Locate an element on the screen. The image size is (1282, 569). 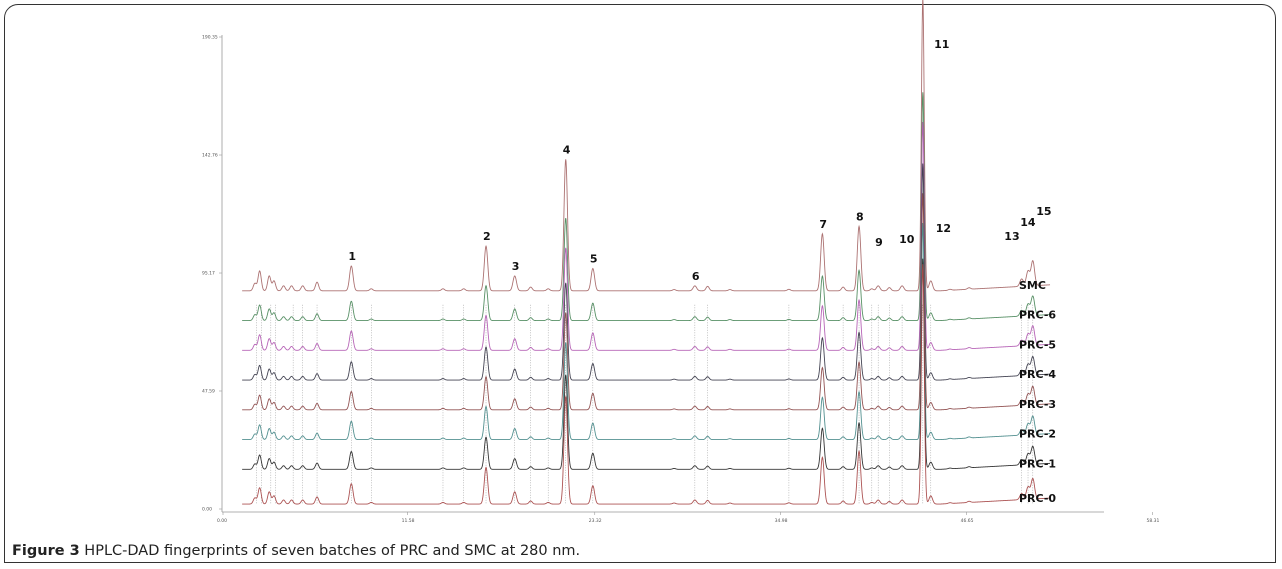
trace-label-prc-4: PRC-4 is located at coordinates (1037, 374).